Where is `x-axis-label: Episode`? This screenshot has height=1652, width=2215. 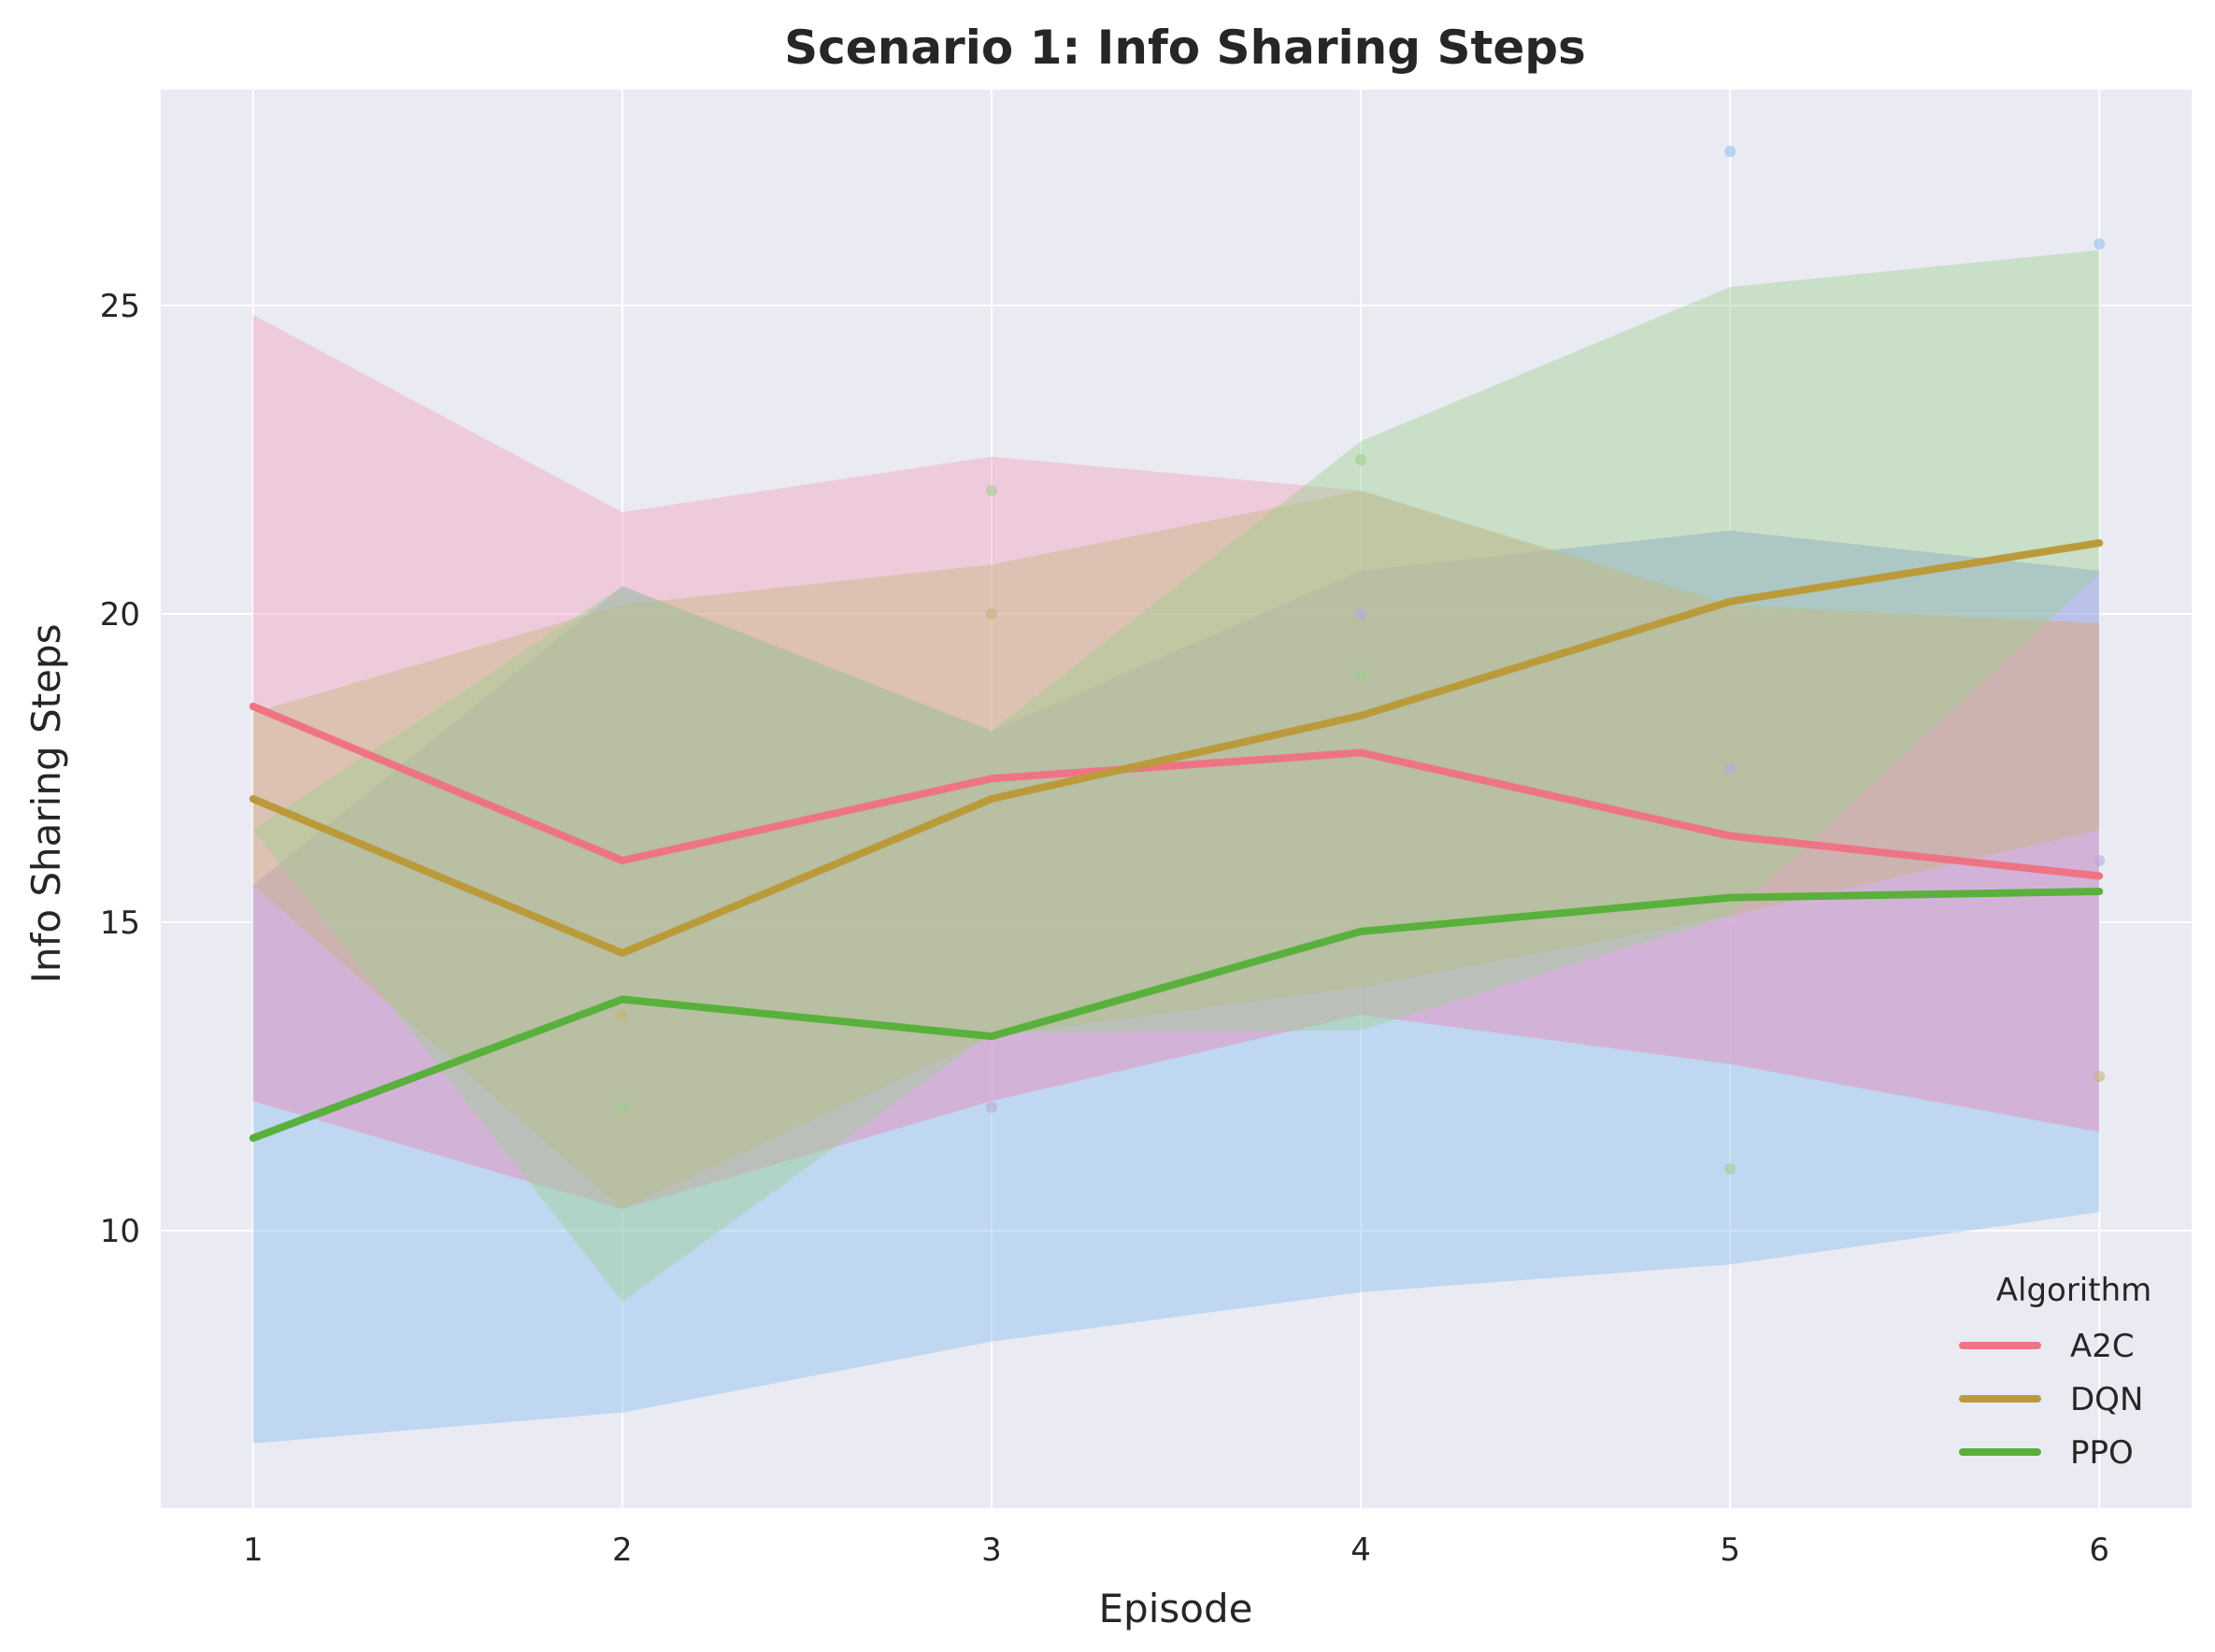
x-axis-label: Episode is located at coordinates (1176, 1608).